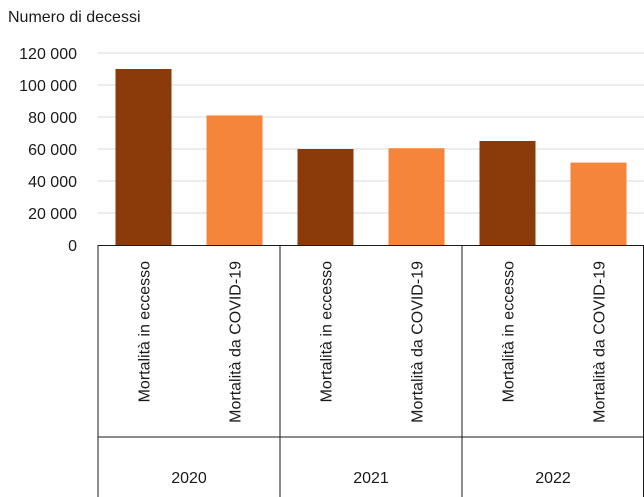 This screenshot has height=497, width=644. I want to click on x-group-label: 2022, so click(553, 478).